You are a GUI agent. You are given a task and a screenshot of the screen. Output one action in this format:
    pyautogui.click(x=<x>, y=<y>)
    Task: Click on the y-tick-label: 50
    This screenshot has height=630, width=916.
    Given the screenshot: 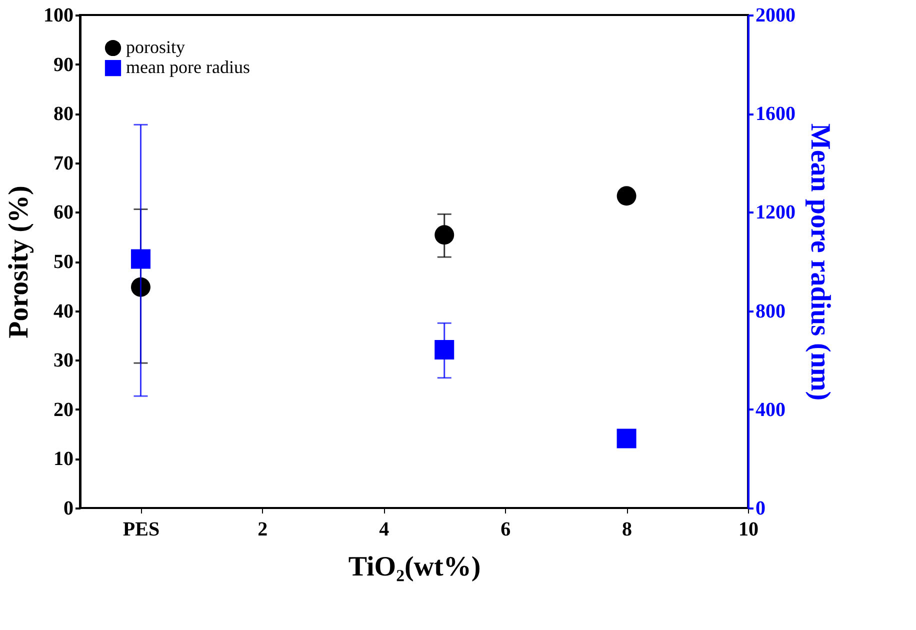 What is the action you would take?
    pyautogui.click(x=64, y=262)
    